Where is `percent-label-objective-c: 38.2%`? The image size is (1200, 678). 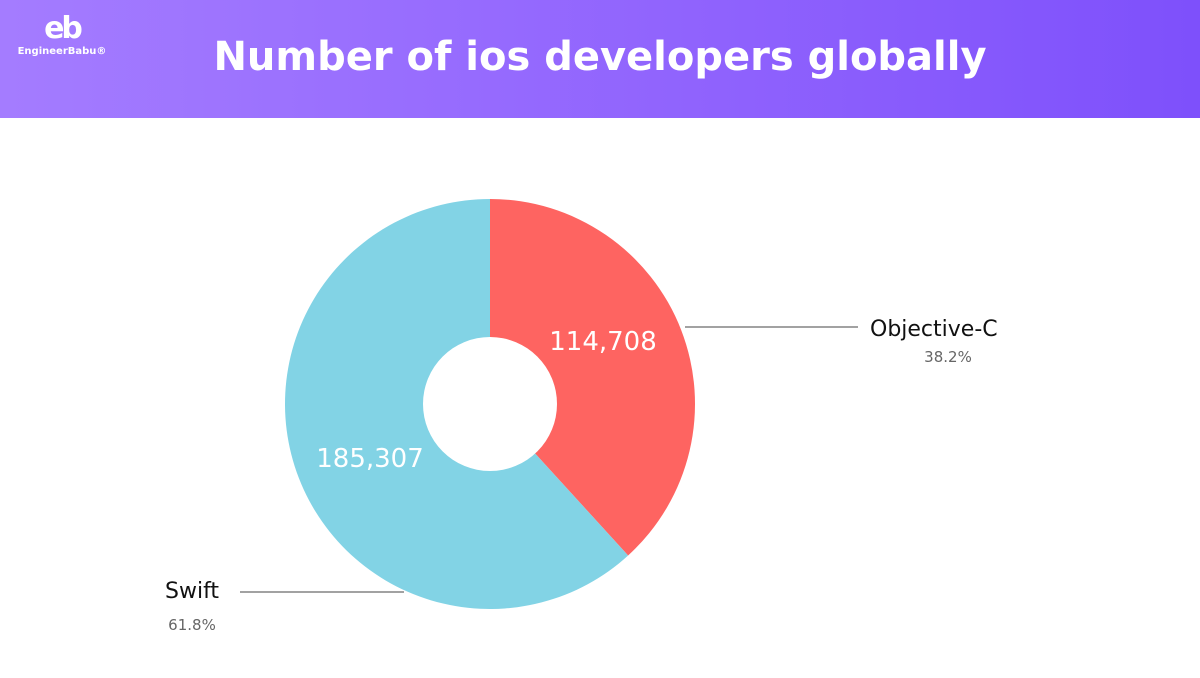 percent-label-objective-c: 38.2% is located at coordinates (948, 357).